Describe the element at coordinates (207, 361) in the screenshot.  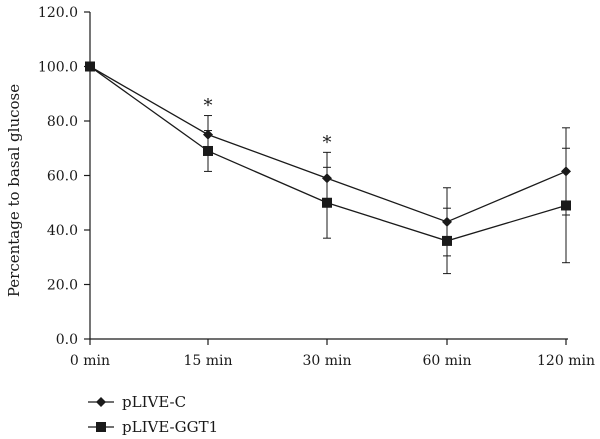
I see `x-tick-label: 15 min` at that location.